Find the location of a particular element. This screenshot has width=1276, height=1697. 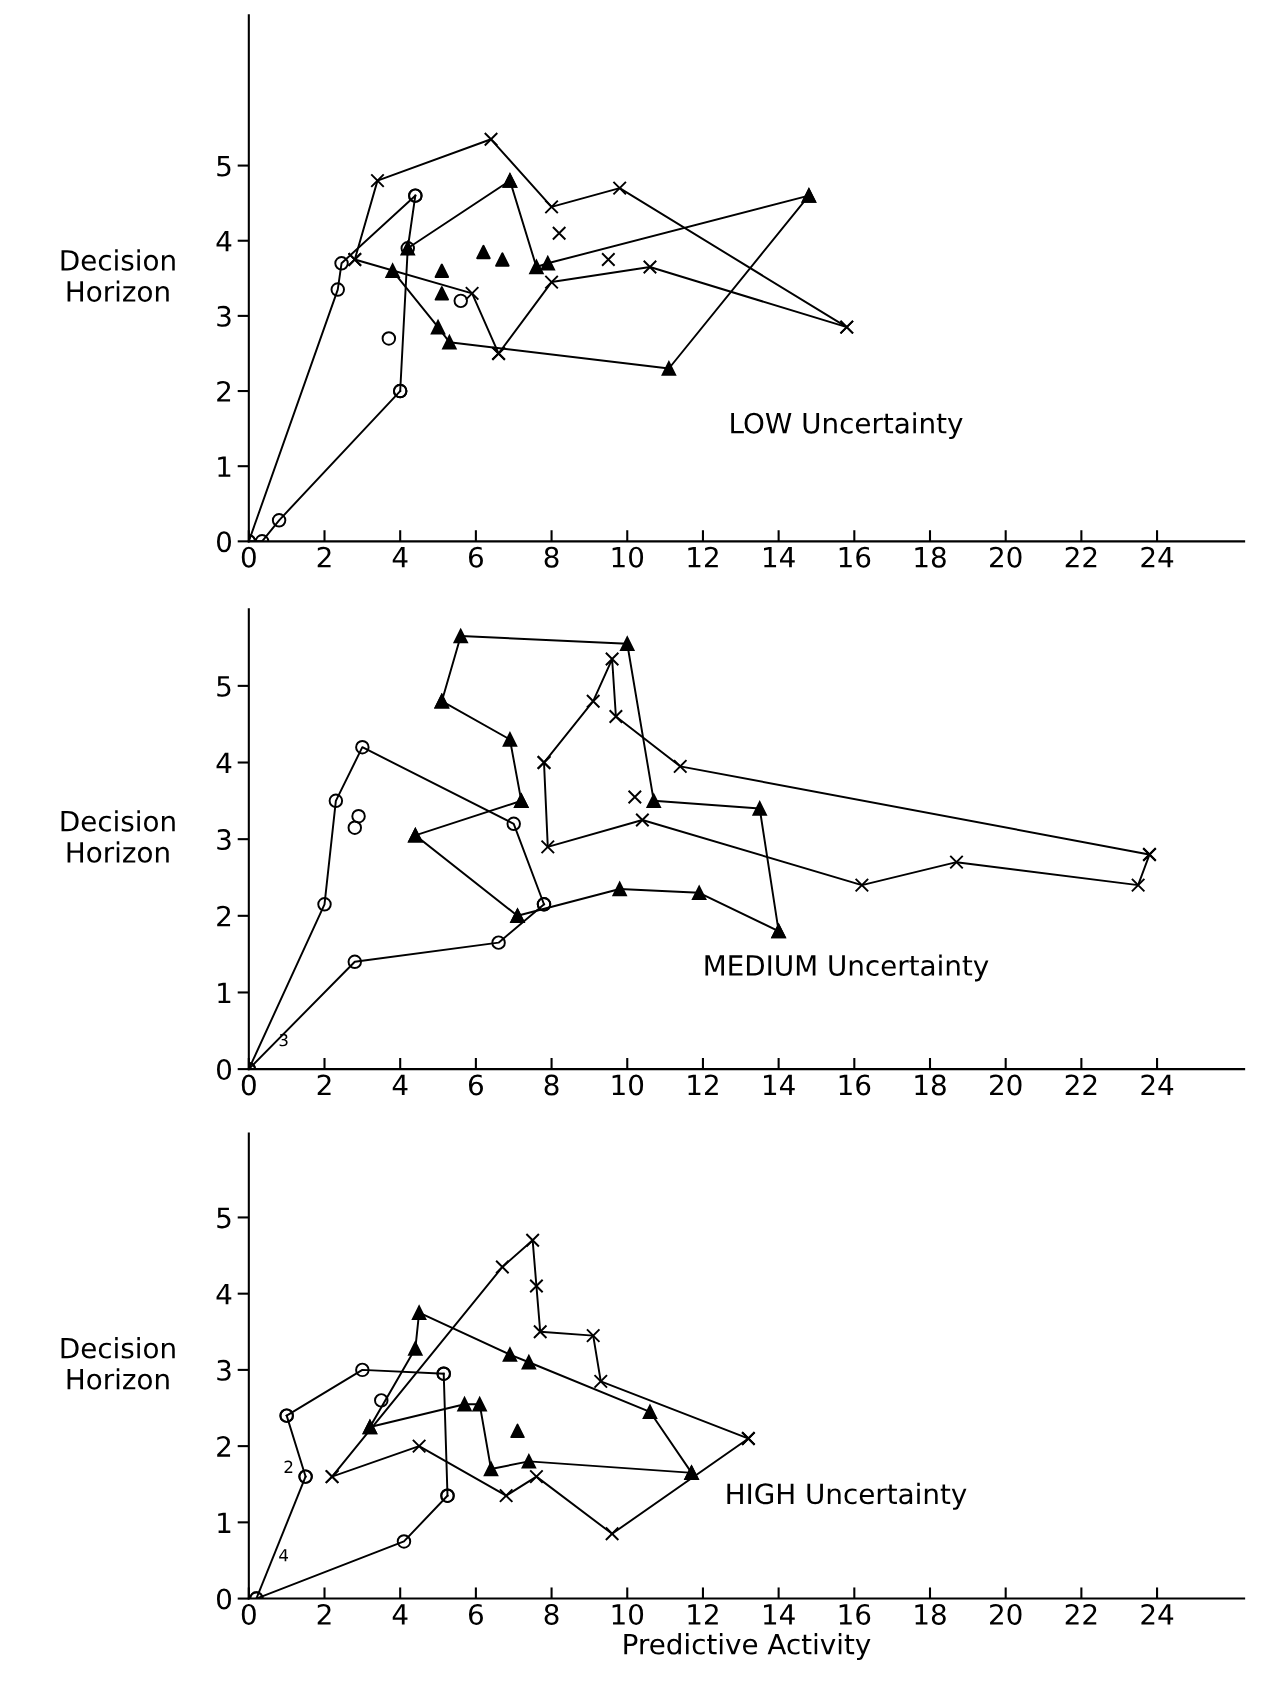

annotation: MEDIUM Uncertainty is located at coordinates (847, 968).